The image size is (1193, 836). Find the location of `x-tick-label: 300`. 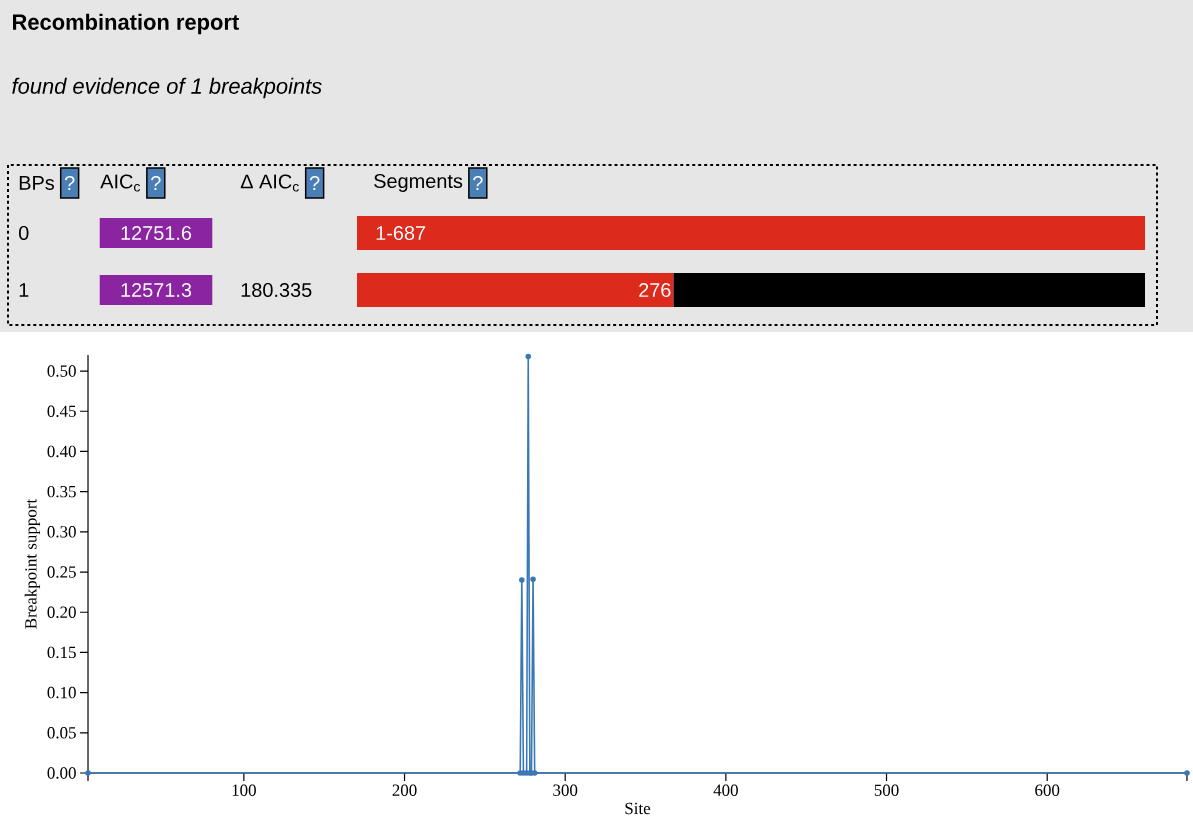

x-tick-label: 300 is located at coordinates (565, 790).